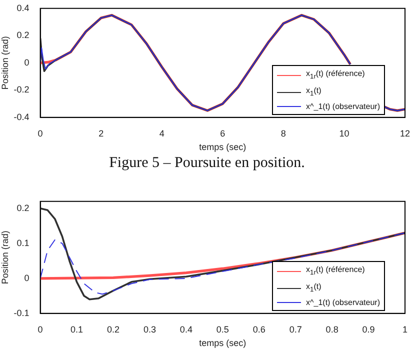 The height and width of the screenshot is (349, 414). Describe the element at coordinates (223, 133) in the screenshot. I see `x-tick-label: 6` at that location.